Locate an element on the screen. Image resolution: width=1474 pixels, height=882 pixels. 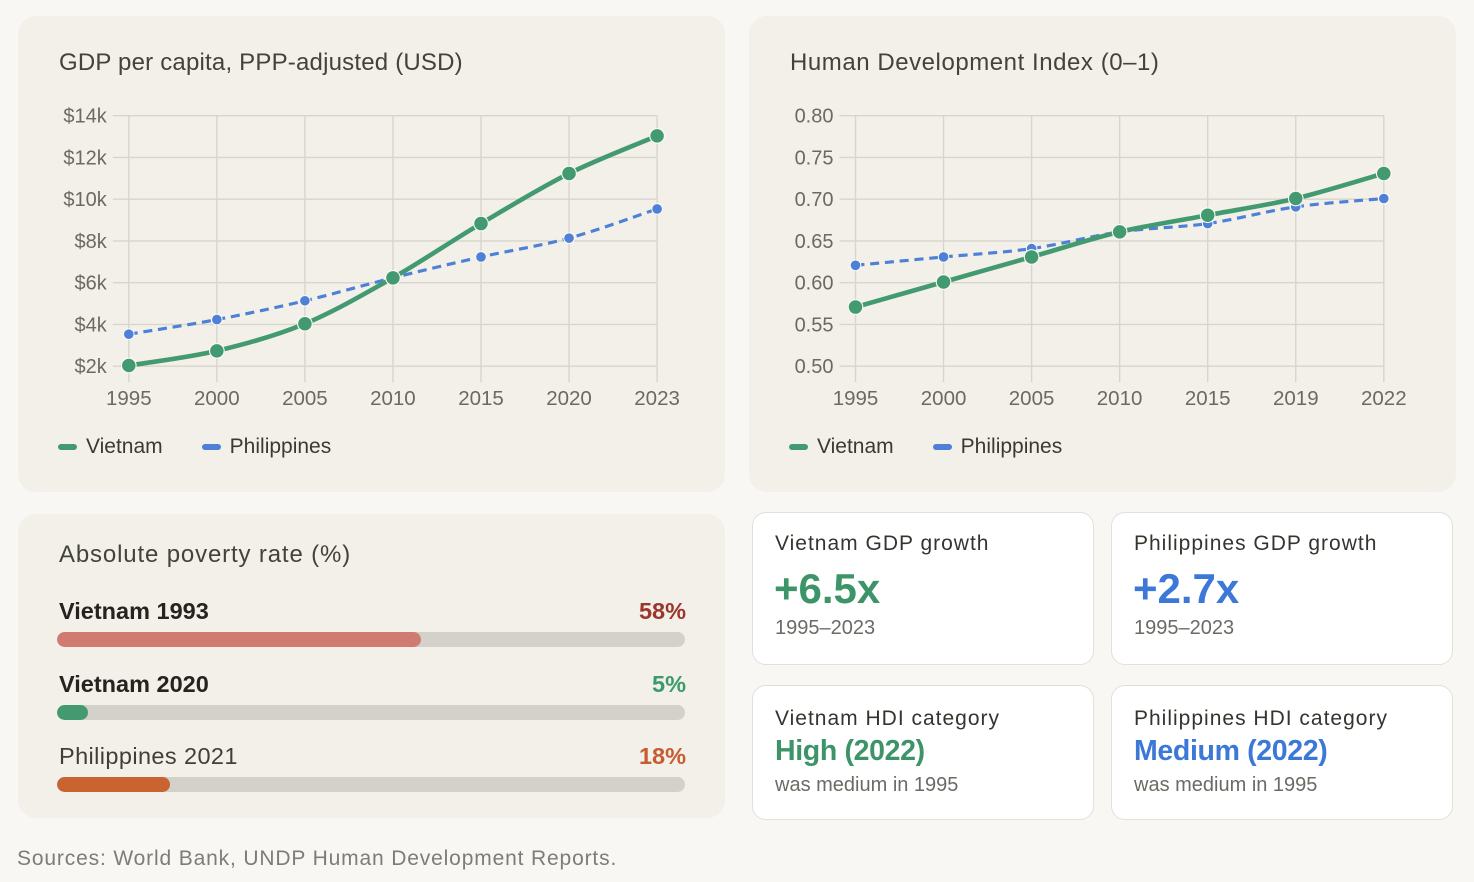
svg-text: 0.65 is located at coordinates (814, 242).